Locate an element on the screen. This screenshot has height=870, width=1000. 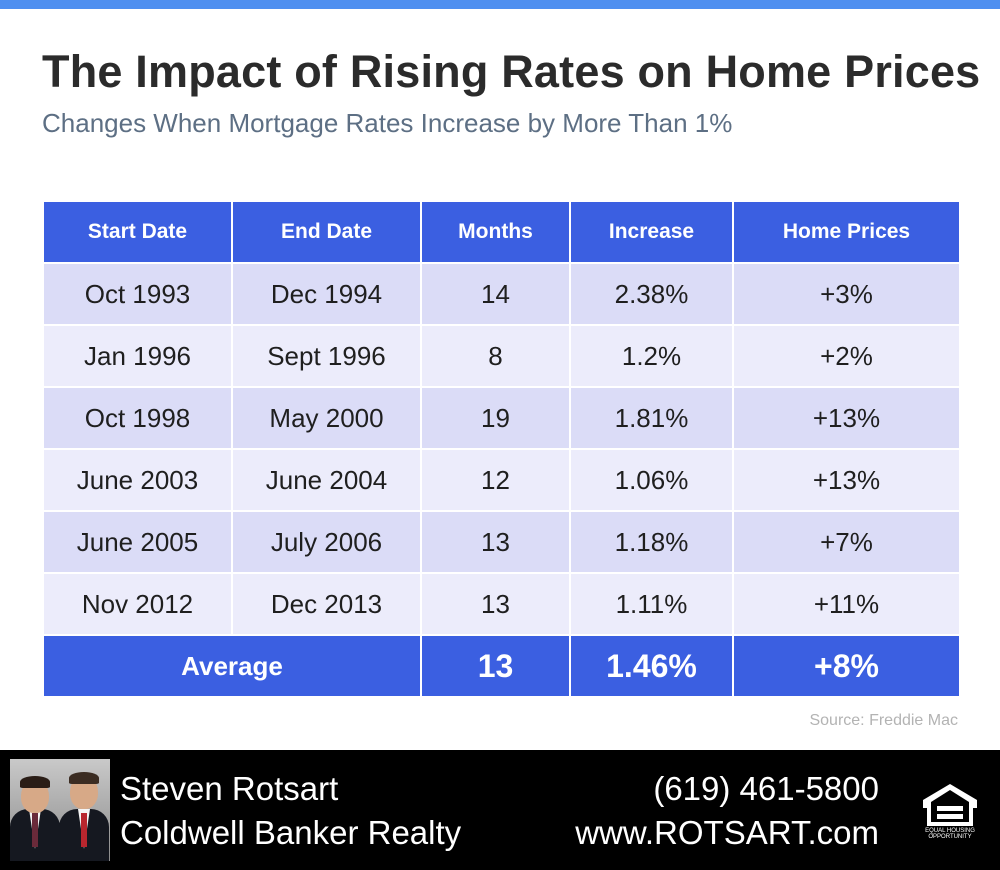
cell-increase: 1.11% is located at coordinates (651, 604).